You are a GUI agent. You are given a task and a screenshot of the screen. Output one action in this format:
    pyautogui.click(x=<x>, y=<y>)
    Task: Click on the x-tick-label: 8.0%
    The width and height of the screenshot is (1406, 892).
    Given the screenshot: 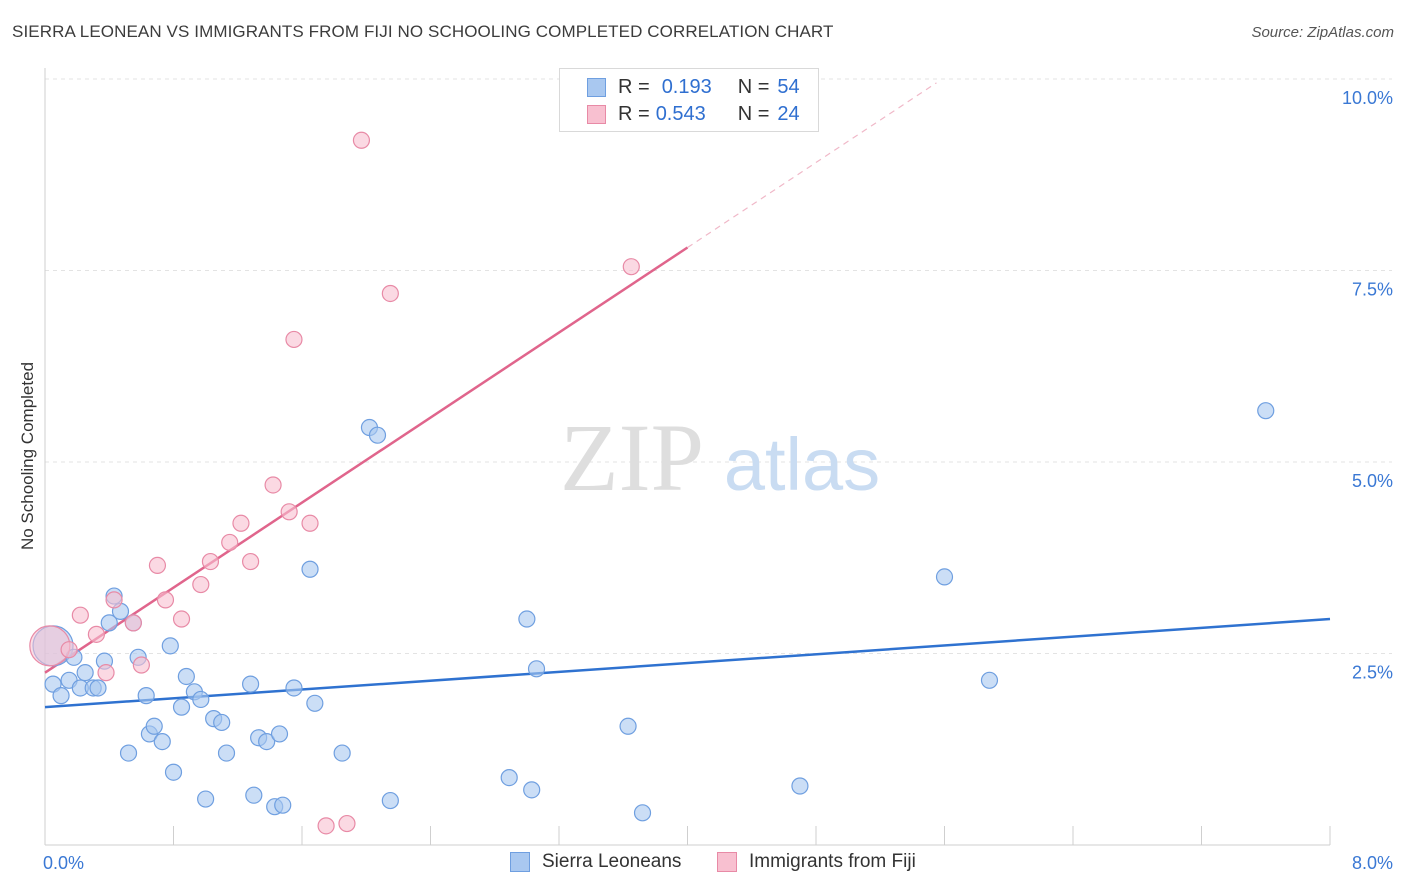 What is the action you would take?
    pyautogui.click(x=1372, y=863)
    